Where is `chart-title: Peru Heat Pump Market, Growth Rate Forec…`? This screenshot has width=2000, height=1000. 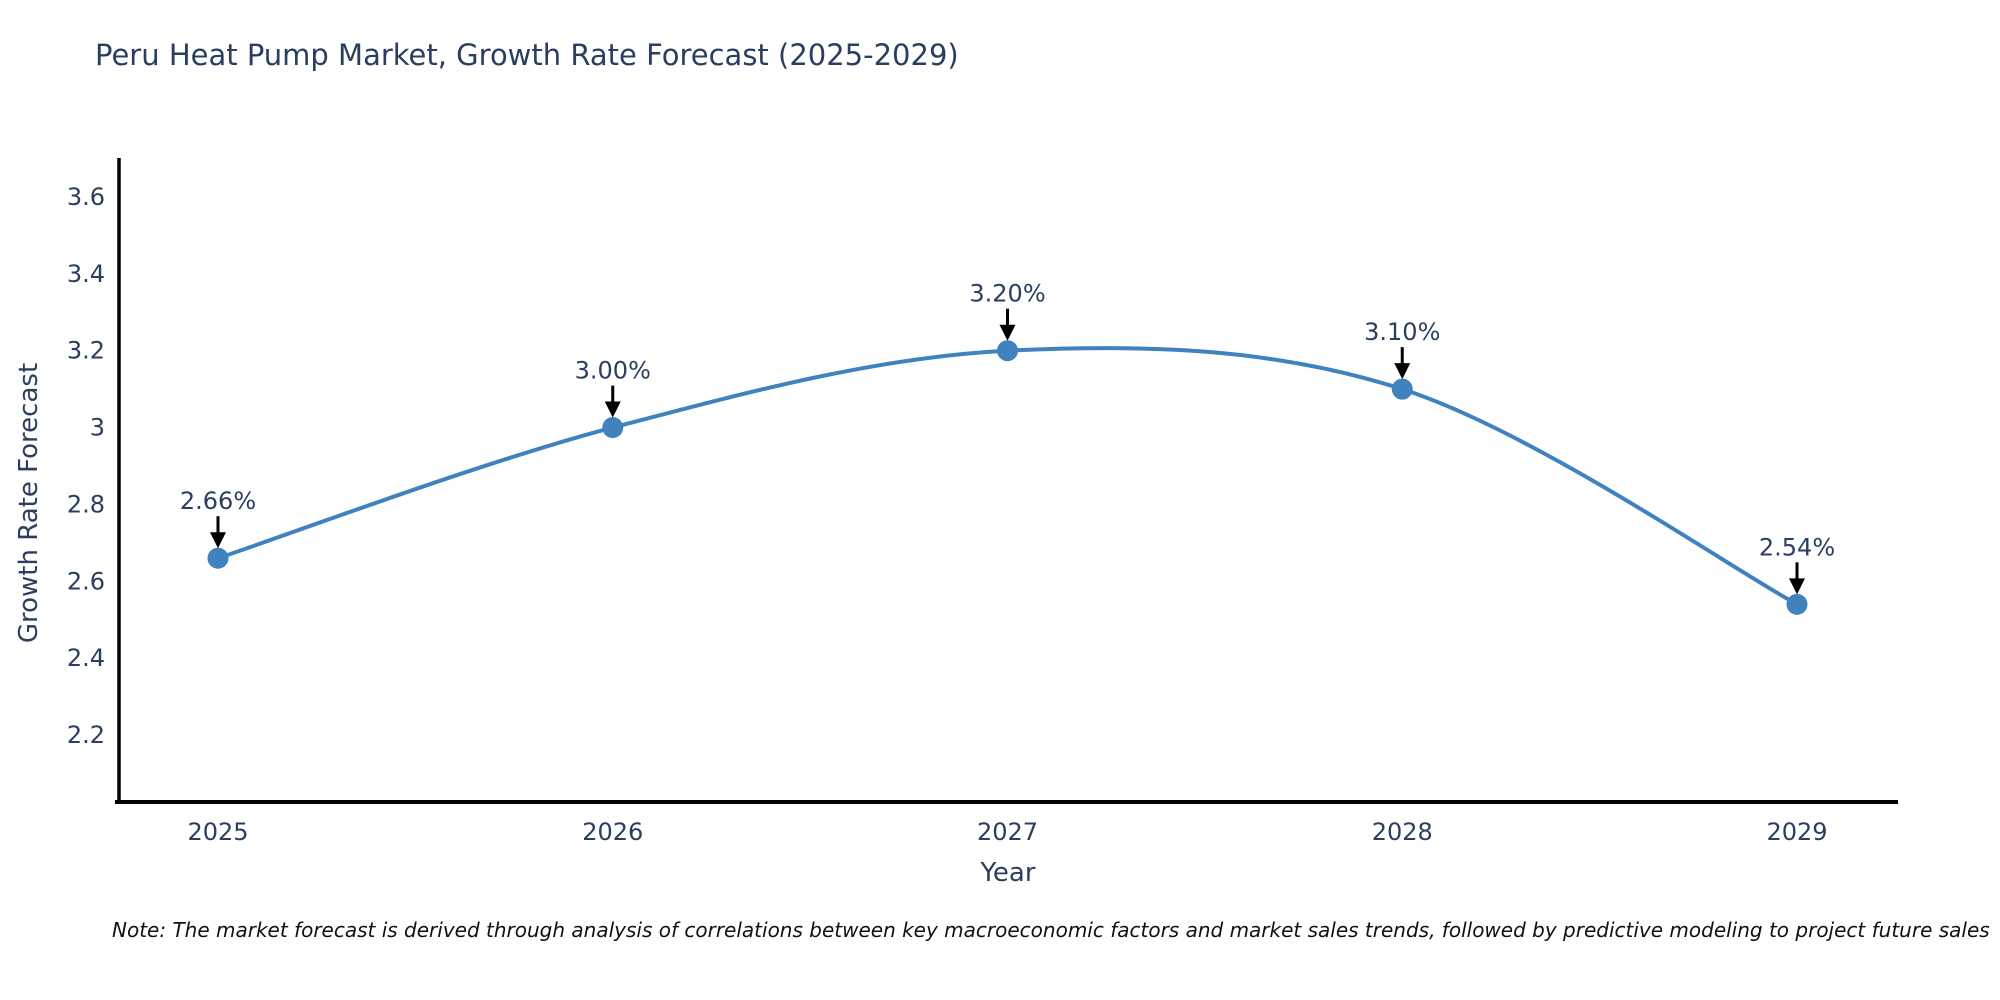 chart-title: Peru Heat Pump Market, Growth Rate Forec… is located at coordinates (527, 55).